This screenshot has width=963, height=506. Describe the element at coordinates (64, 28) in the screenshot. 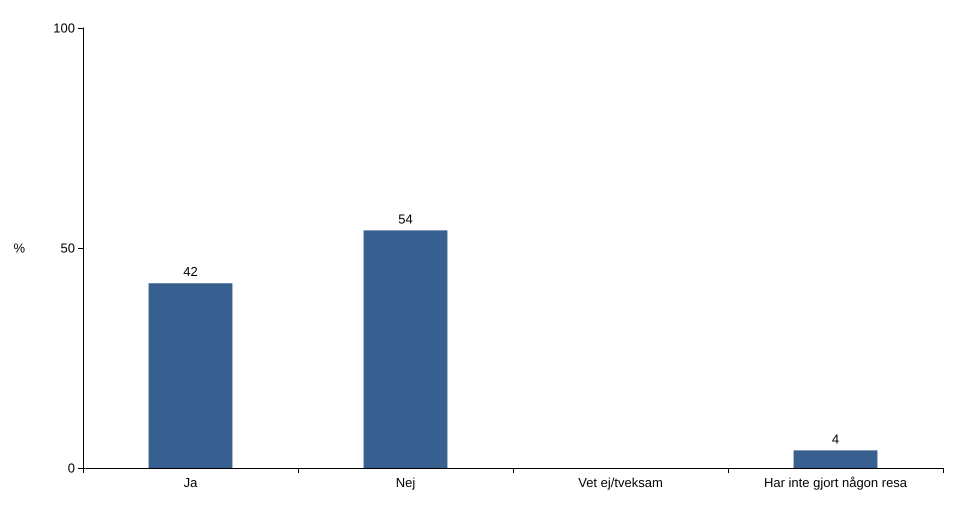

I see `y-tick-label: 100` at that location.